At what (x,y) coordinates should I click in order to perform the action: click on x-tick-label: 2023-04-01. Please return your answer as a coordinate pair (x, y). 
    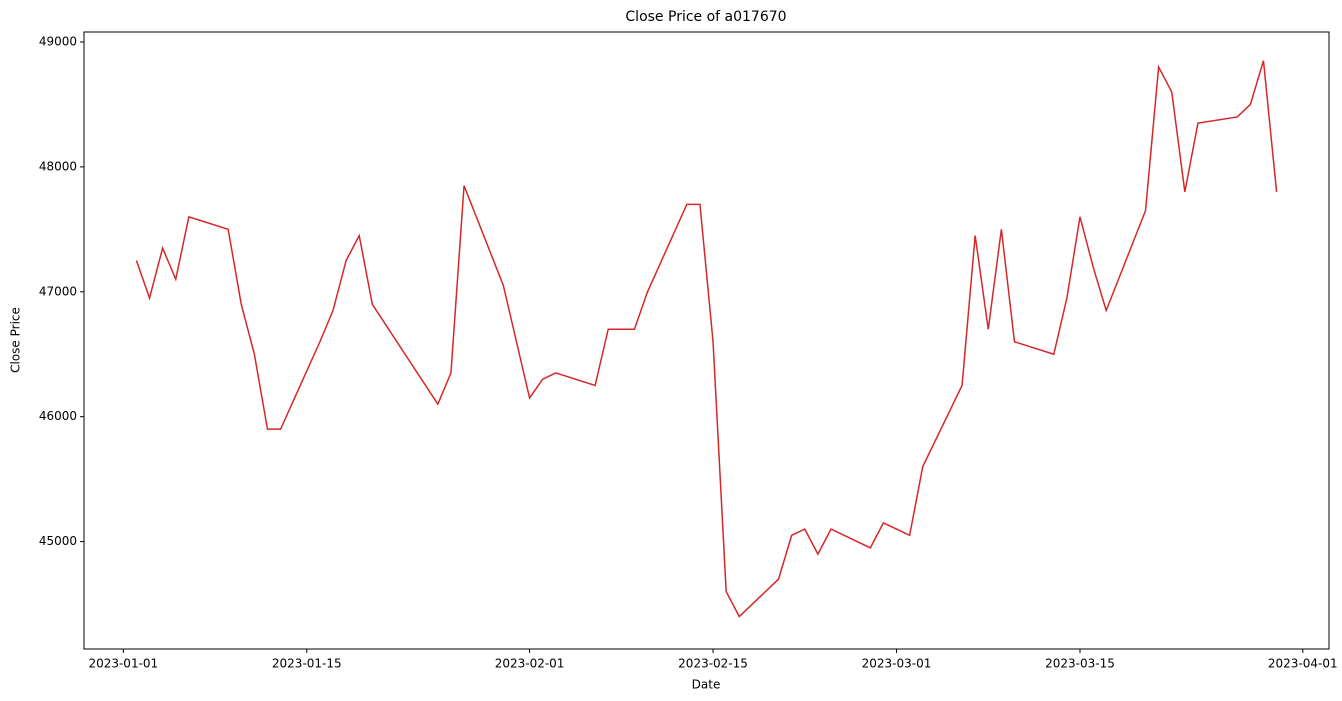
    Looking at the image, I should click on (1303, 664).